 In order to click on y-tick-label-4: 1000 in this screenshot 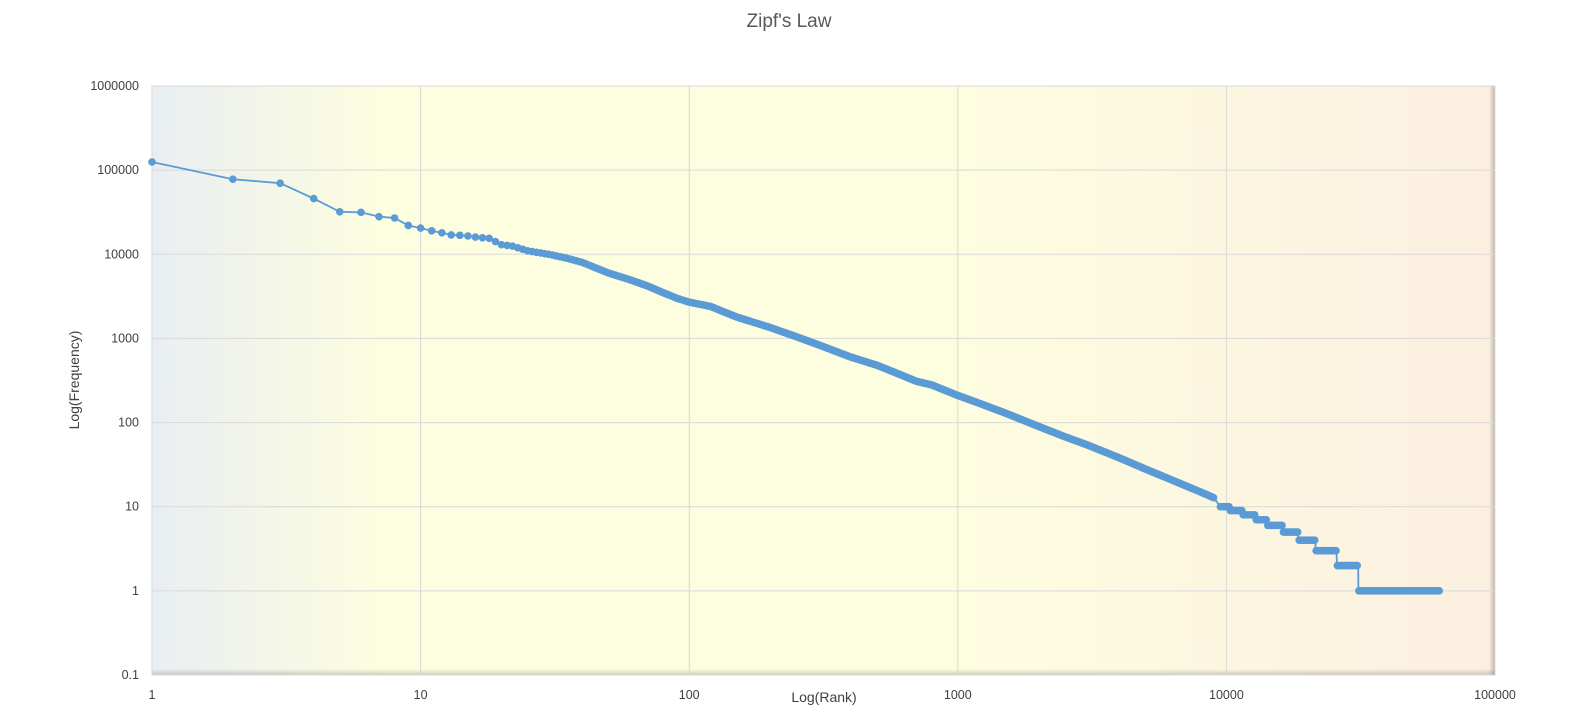, I will do `click(125, 338)`.